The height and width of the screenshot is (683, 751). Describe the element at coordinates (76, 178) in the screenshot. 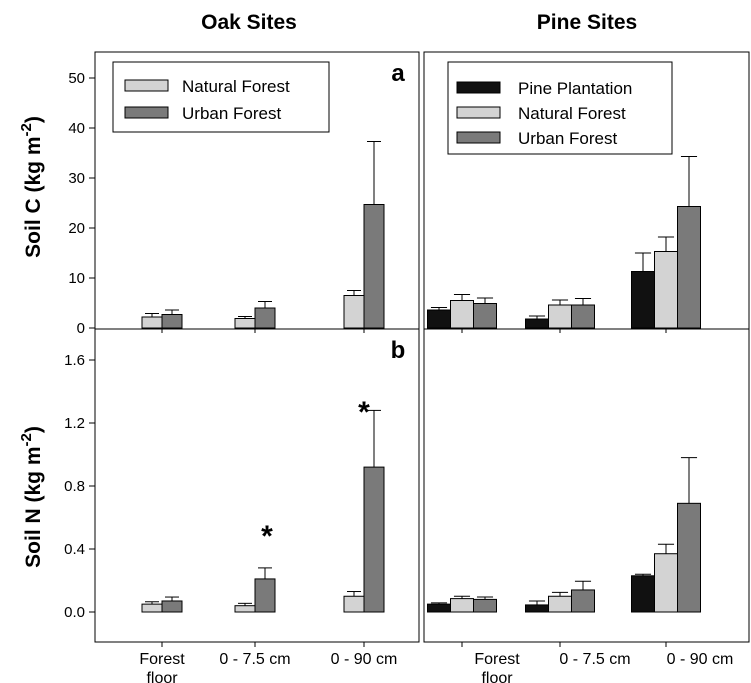

I see `y-tick-label: 30` at that location.